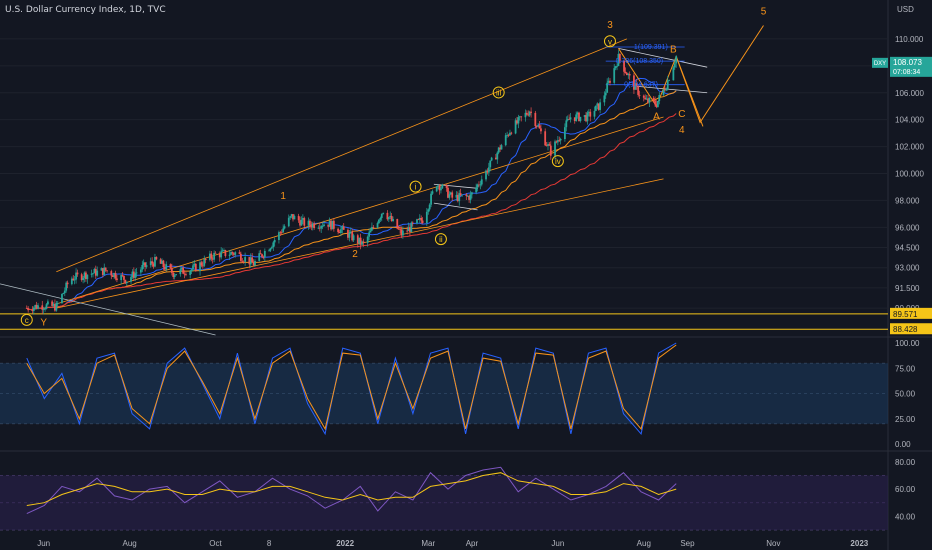  What do you see at coordinates (907, 62) in the screenshot?
I see `price-tag-value: 108.073` at bounding box center [907, 62].